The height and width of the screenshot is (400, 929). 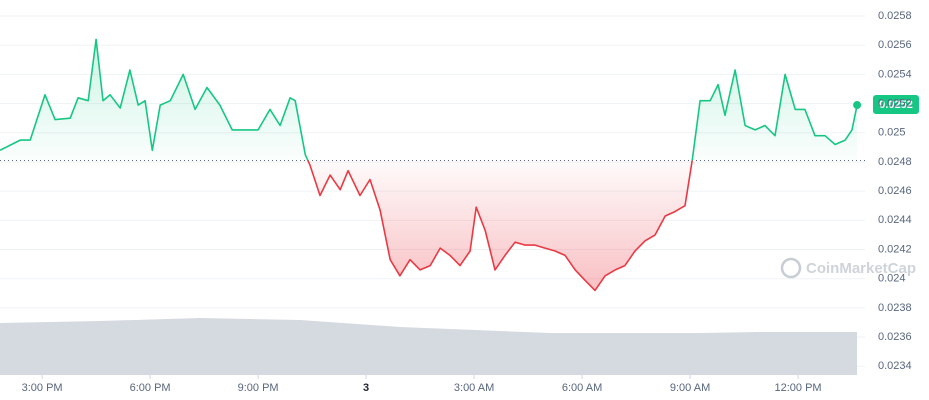 I want to click on last-price-badge, so click(x=896, y=104).